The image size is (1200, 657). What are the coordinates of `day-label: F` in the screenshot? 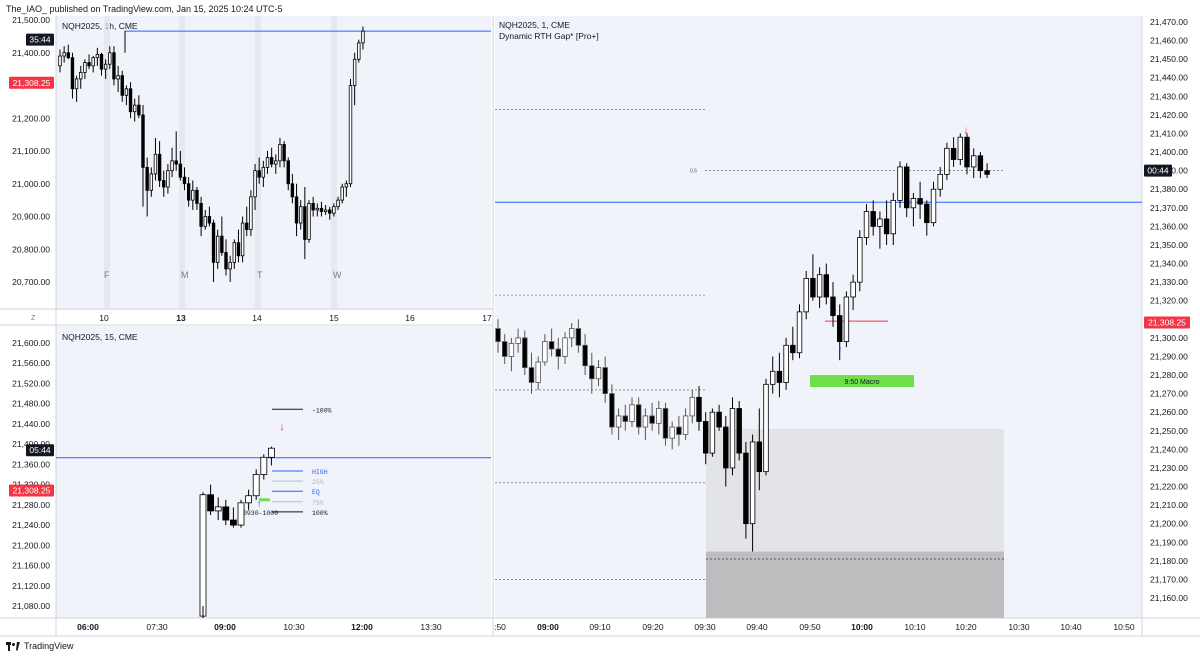 It's located at (107, 275).